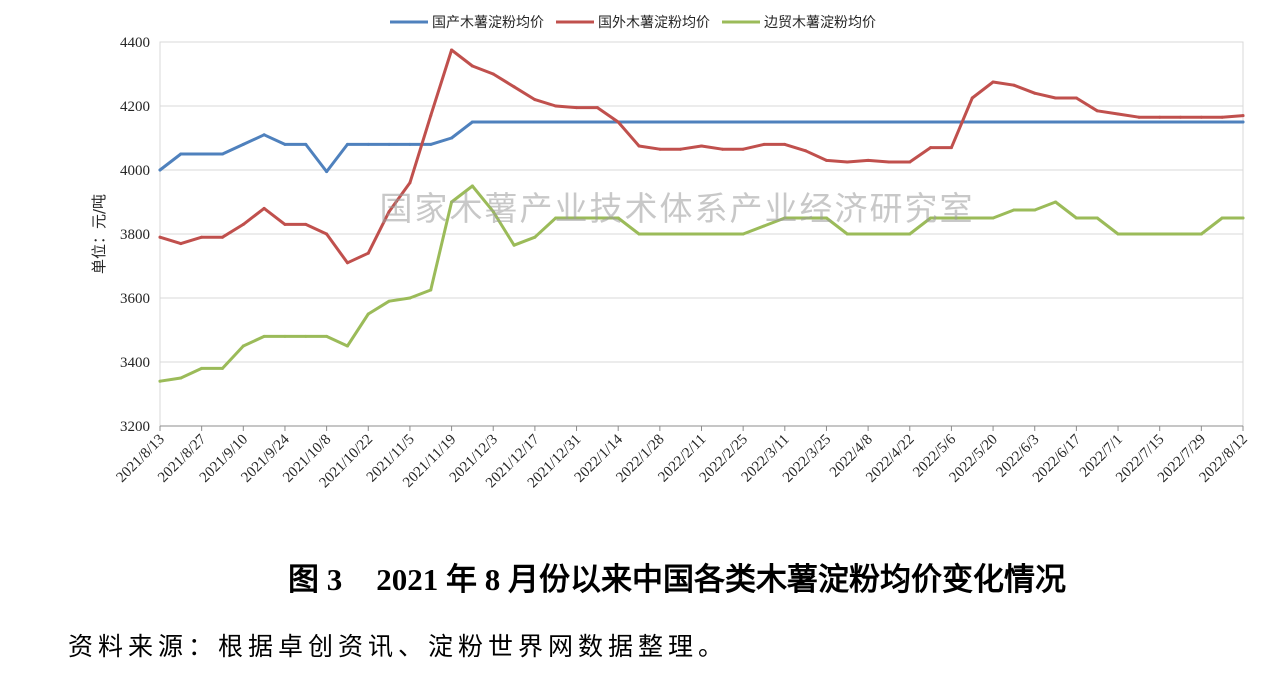  What do you see at coordinates (654, 23) in the screenshot?
I see `legend-label: 国外木薯淀粉均价` at bounding box center [654, 23].